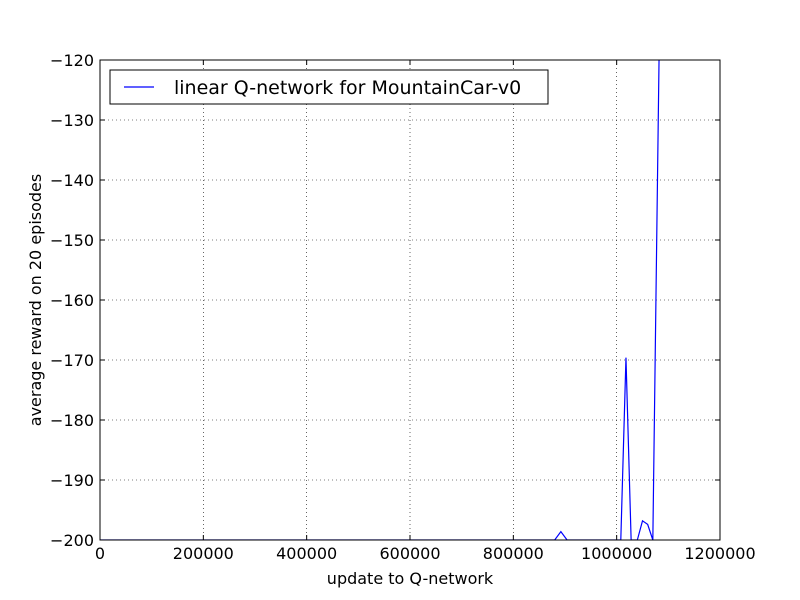  I want to click on legend: linear Q-network for MountainCar-v0, so click(329, 87).